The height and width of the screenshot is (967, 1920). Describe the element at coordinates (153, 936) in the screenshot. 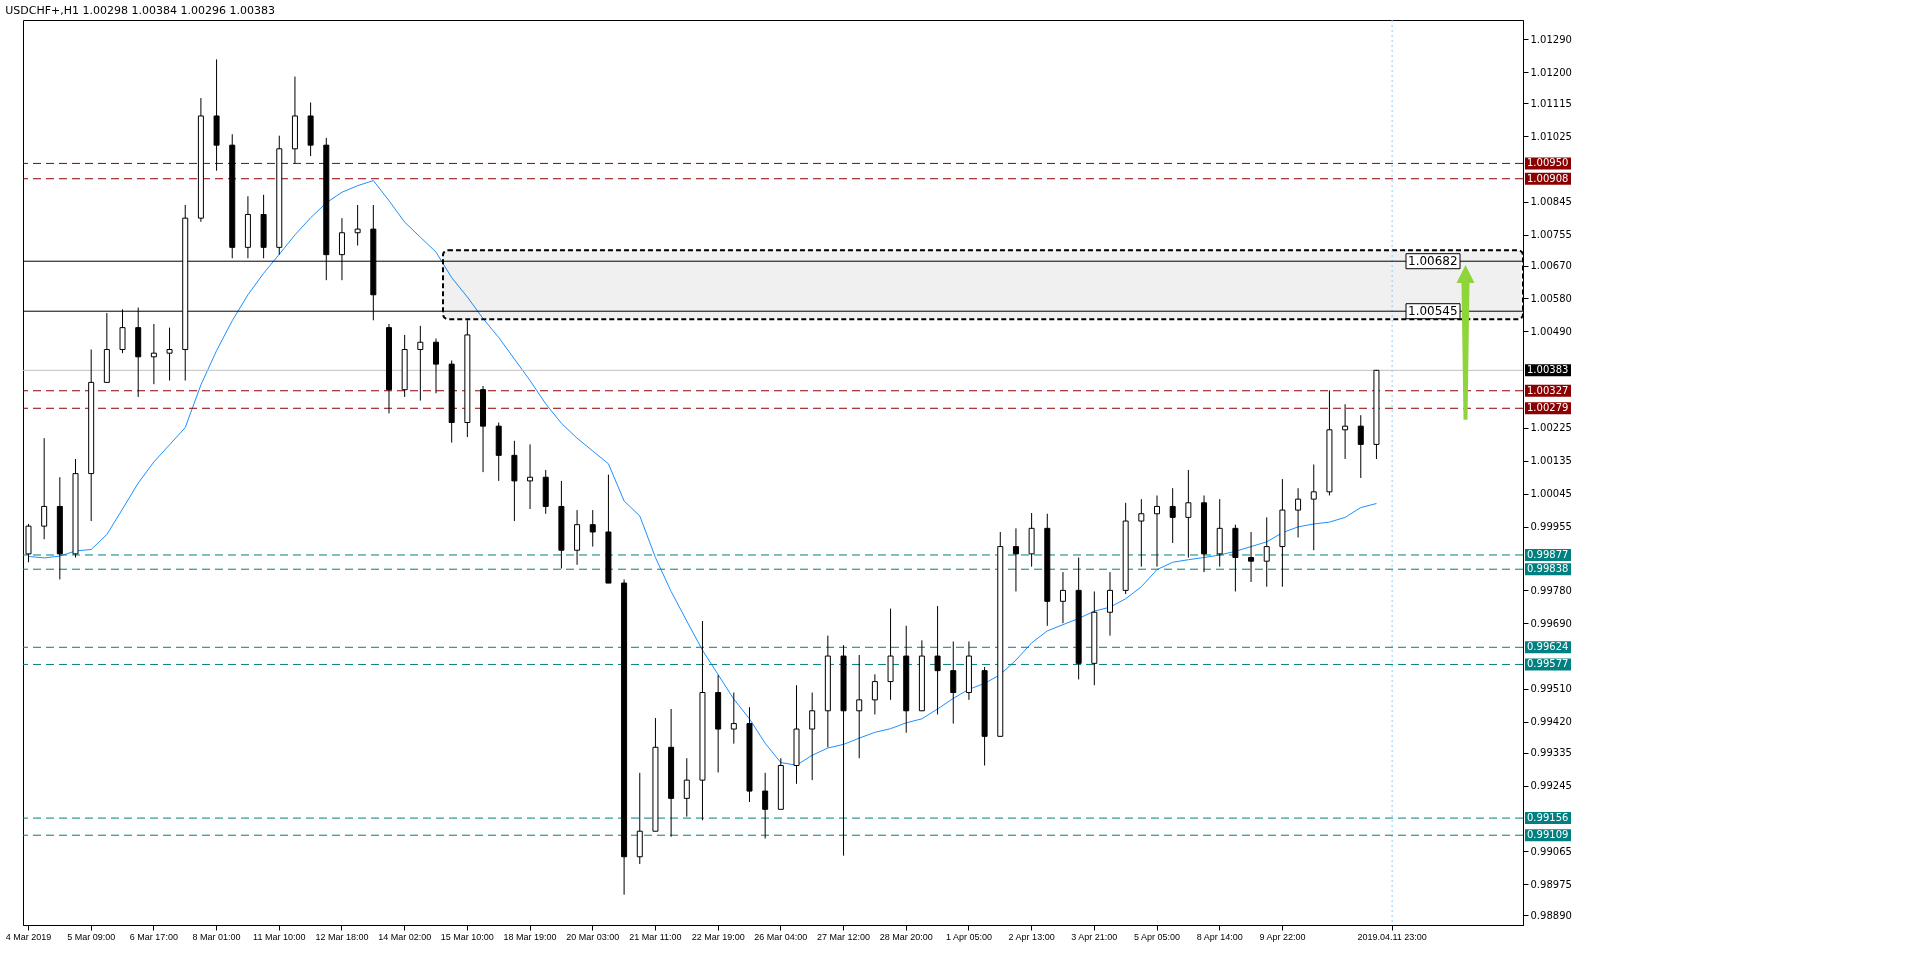

I see `x-tick-label: 6 Mar 17:00` at that location.